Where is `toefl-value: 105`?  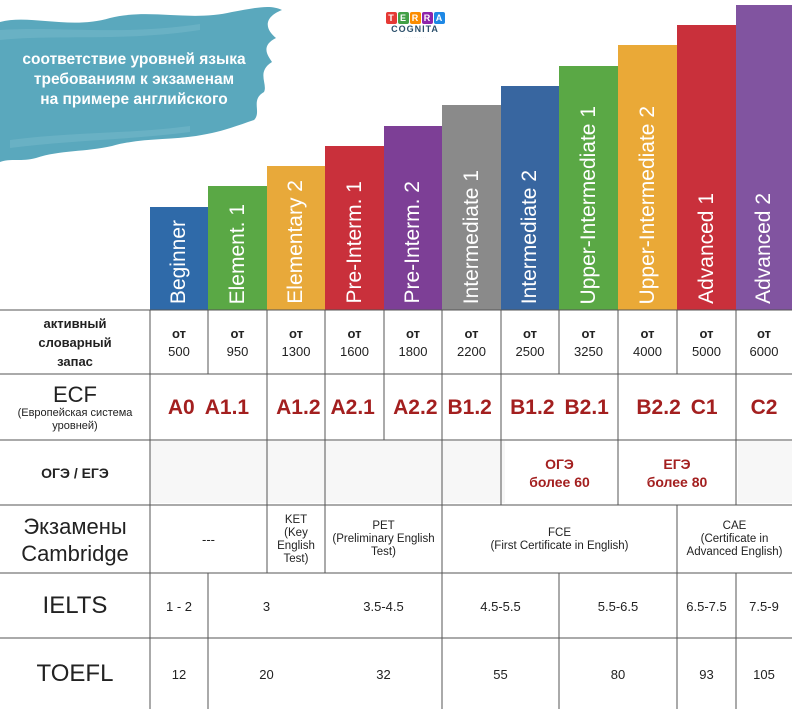 toefl-value: 105 is located at coordinates (764, 674).